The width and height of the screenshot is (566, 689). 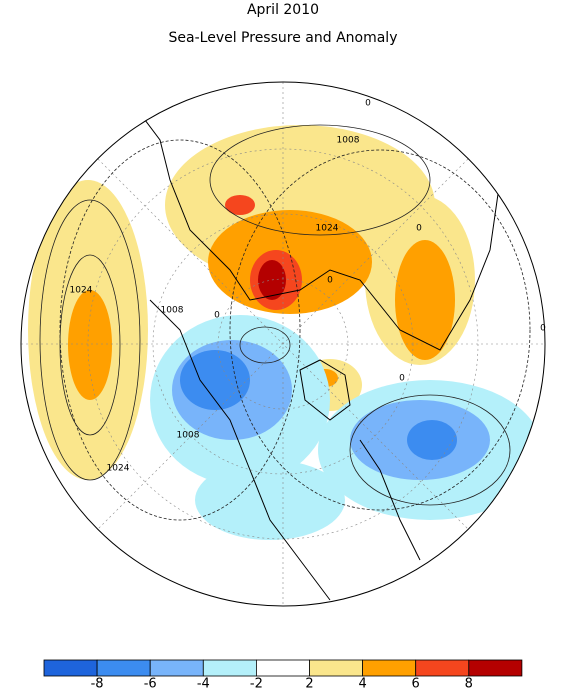 I want to click on colorbar-tick-label: -8, so click(x=97, y=683).